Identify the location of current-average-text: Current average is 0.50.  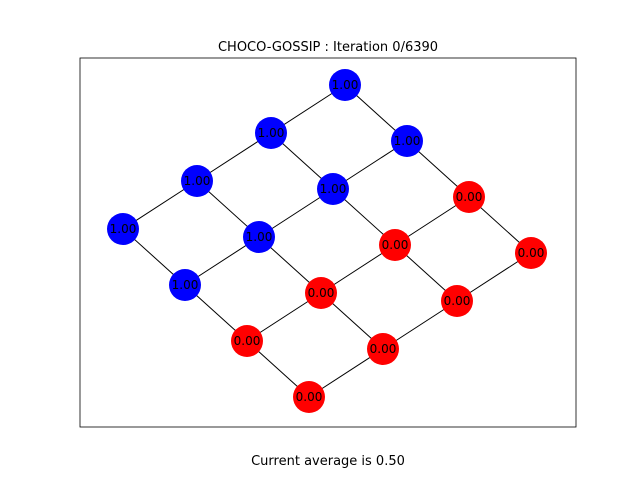
(328, 461).